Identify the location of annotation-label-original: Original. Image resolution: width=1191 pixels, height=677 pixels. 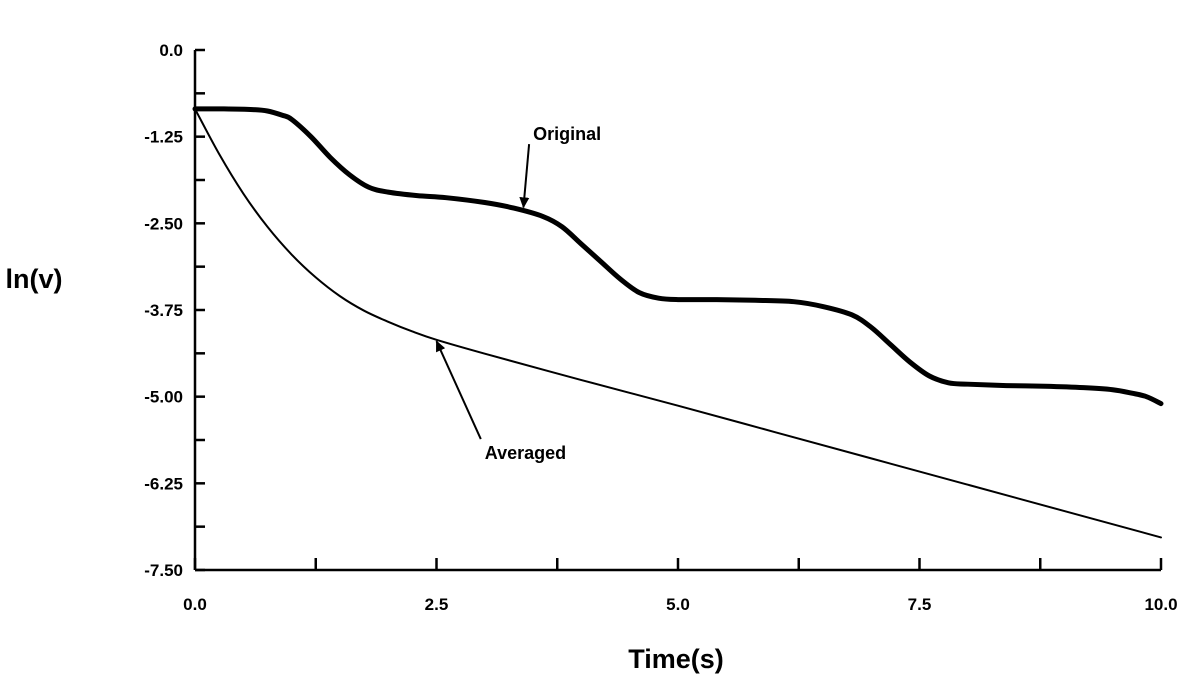
(567, 134).